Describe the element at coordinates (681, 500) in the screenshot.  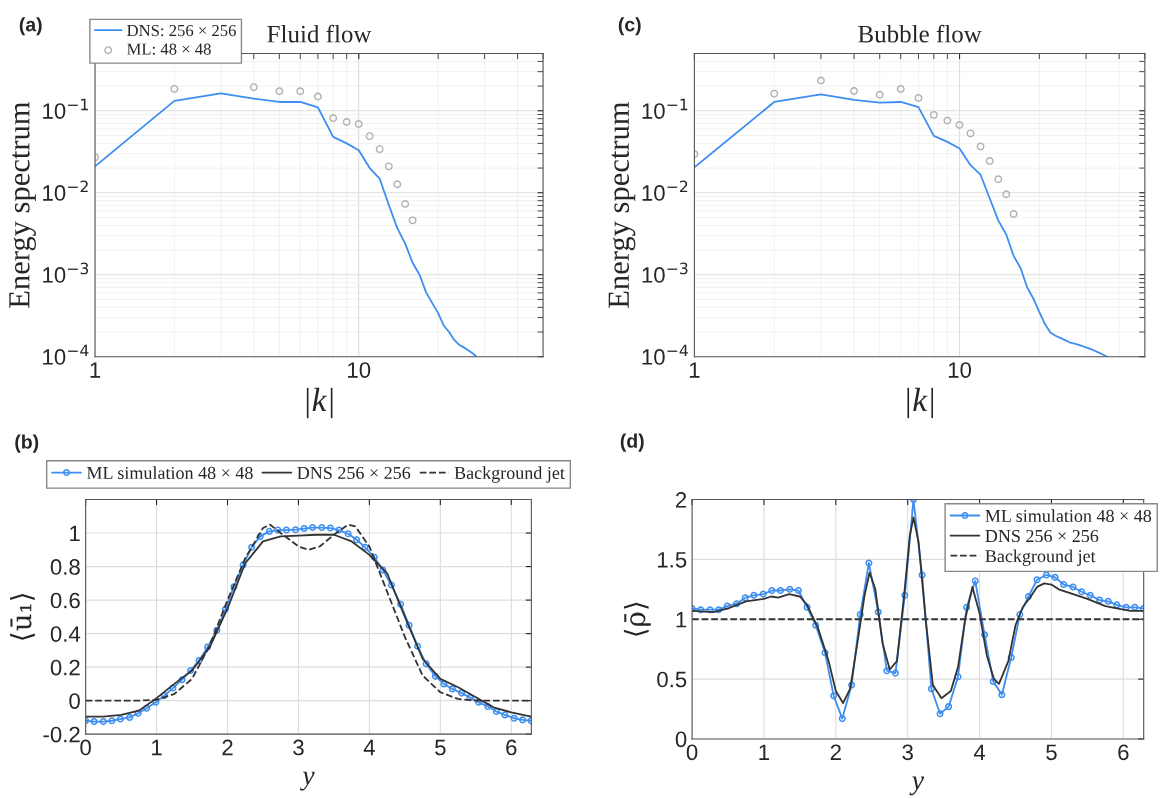
I see `y-tick-label: 2` at that location.